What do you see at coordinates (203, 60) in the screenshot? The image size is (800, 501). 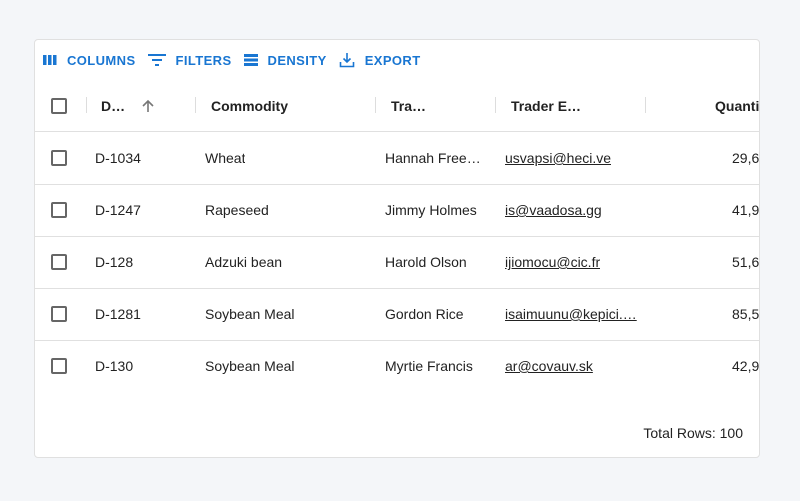 I see `filters-label: FILTERS` at bounding box center [203, 60].